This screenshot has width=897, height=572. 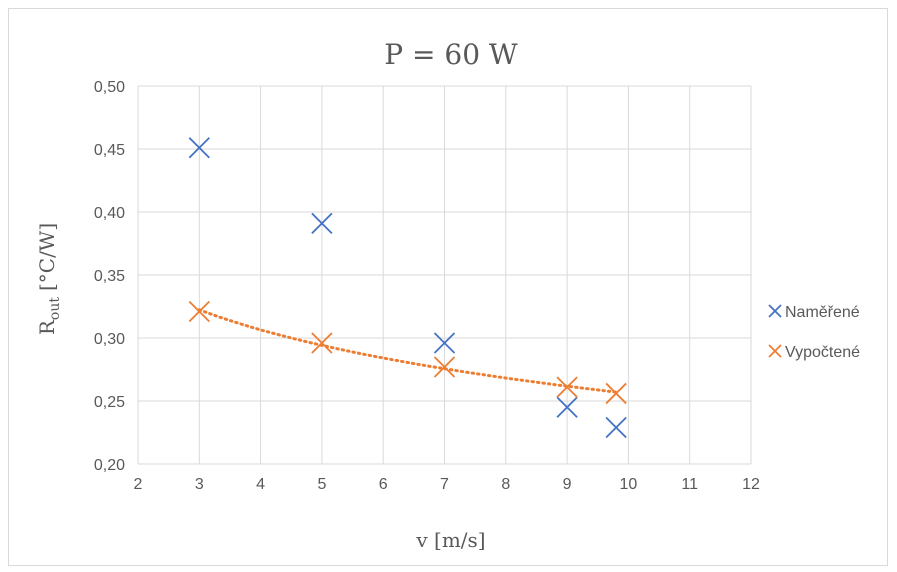 I want to click on x-axis-label: v [m/s], so click(x=450, y=540).